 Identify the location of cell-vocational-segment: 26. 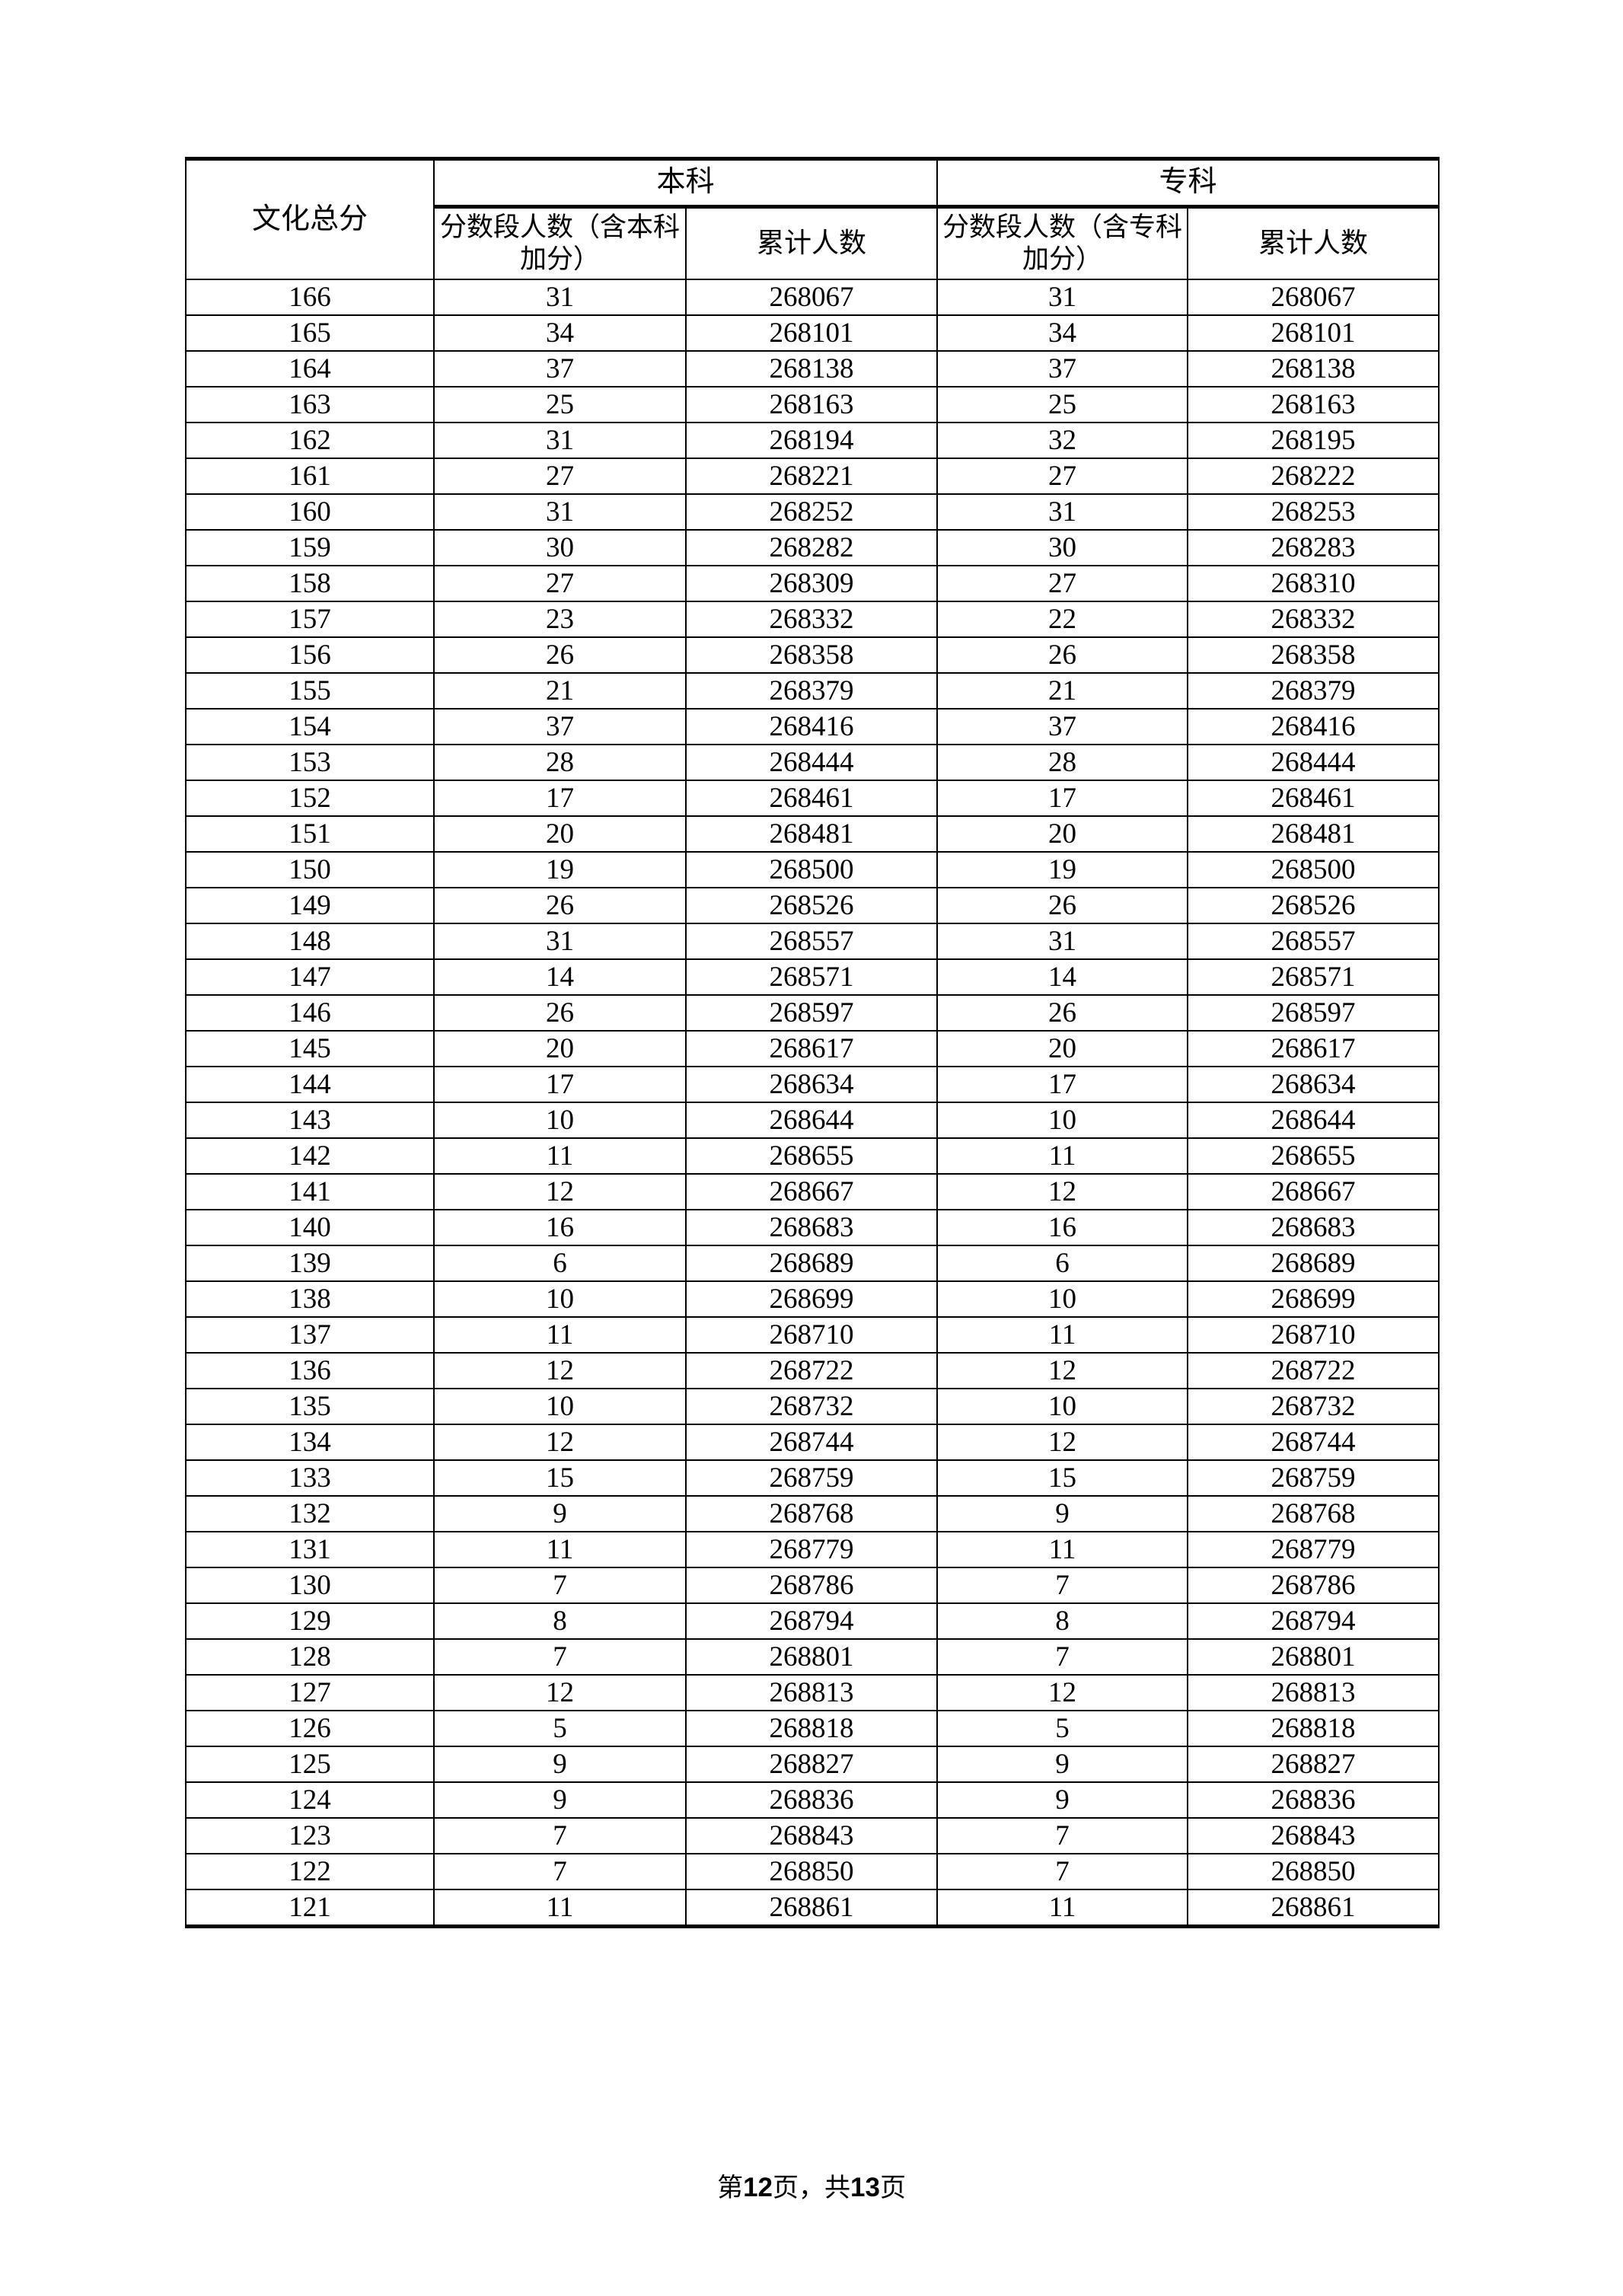
(1062, 1013).